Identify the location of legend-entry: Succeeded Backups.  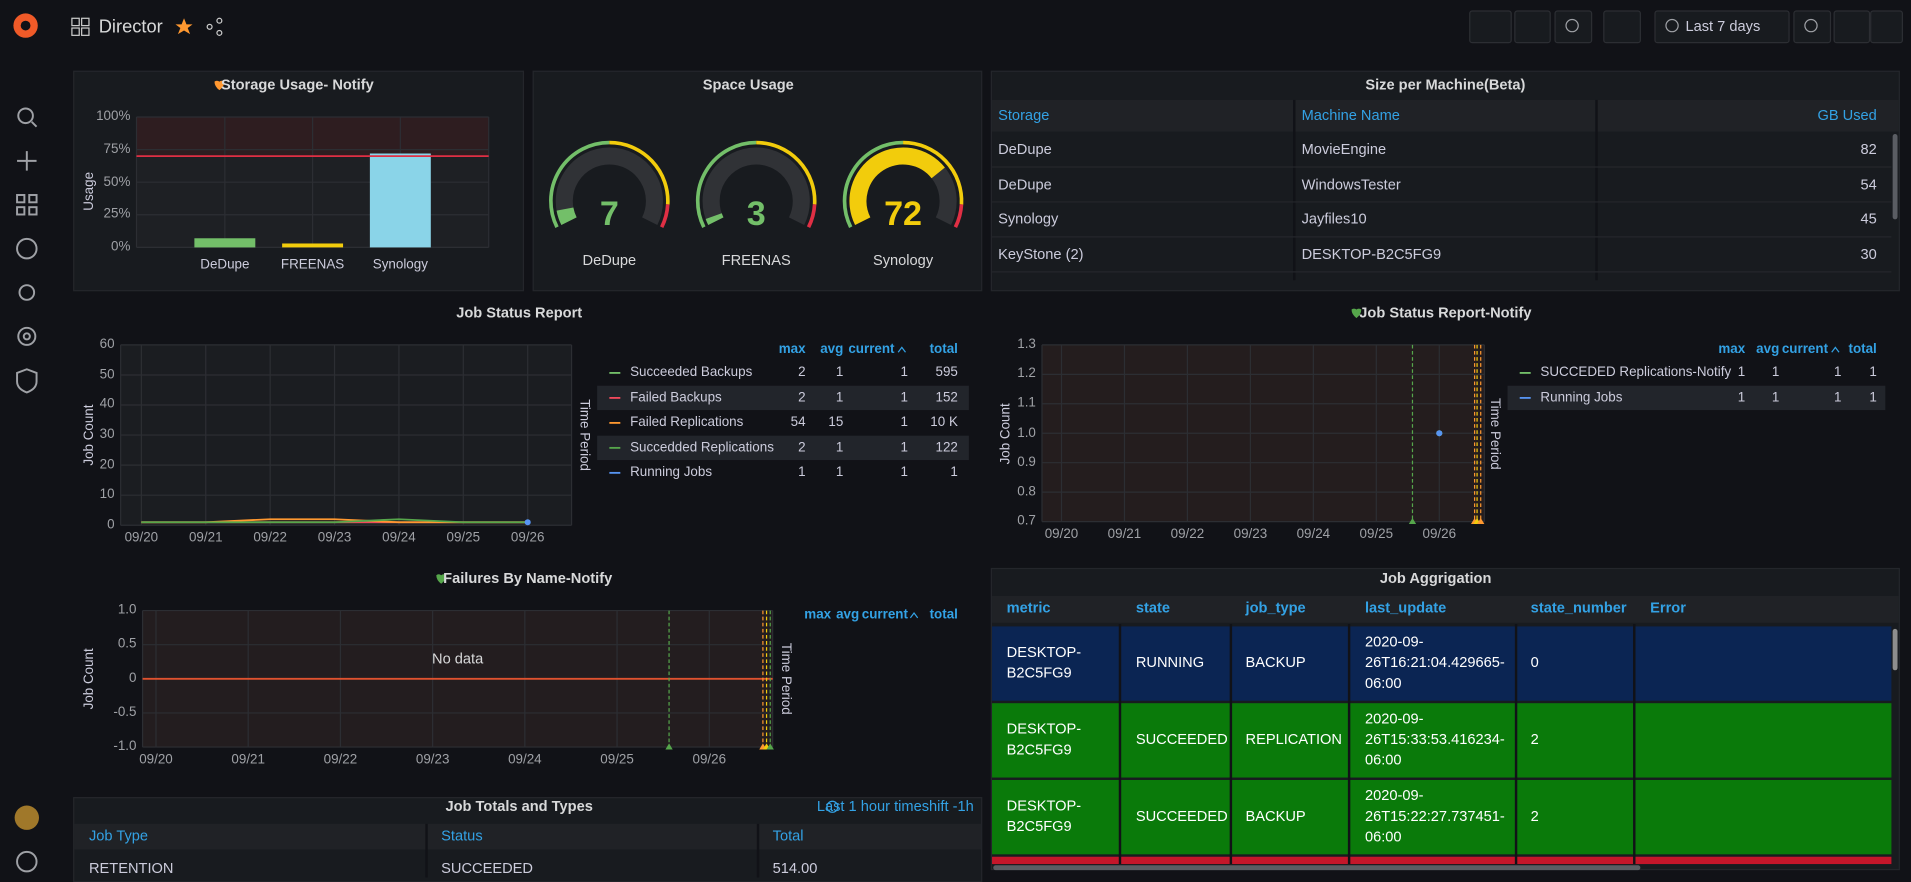
(691, 372).